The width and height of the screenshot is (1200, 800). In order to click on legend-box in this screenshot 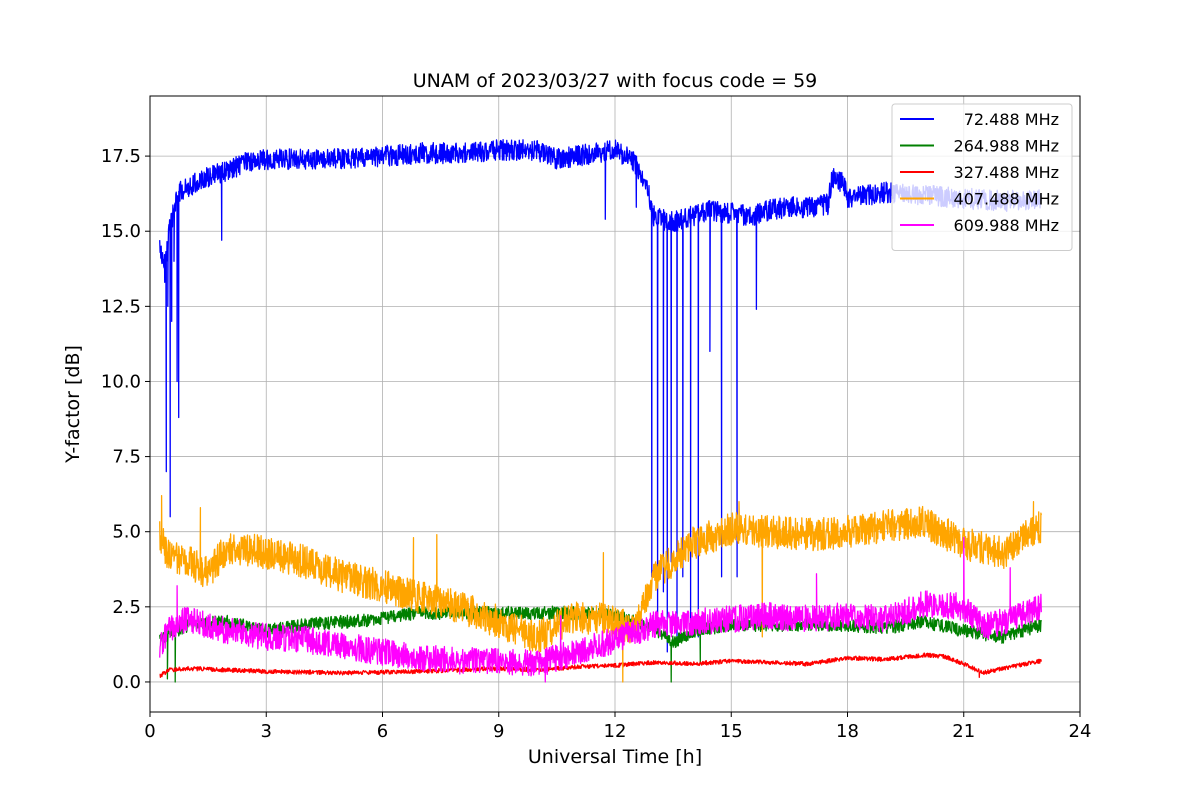, I will do `click(982, 177)`.